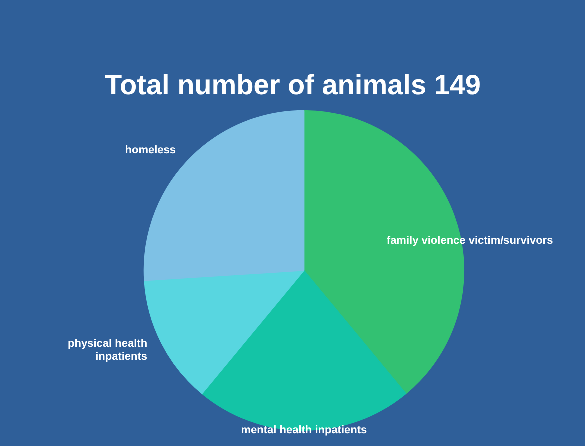 The height and width of the screenshot is (446, 585). What do you see at coordinates (304, 430) in the screenshot?
I see `slice-label: mental health inpatients` at bounding box center [304, 430].